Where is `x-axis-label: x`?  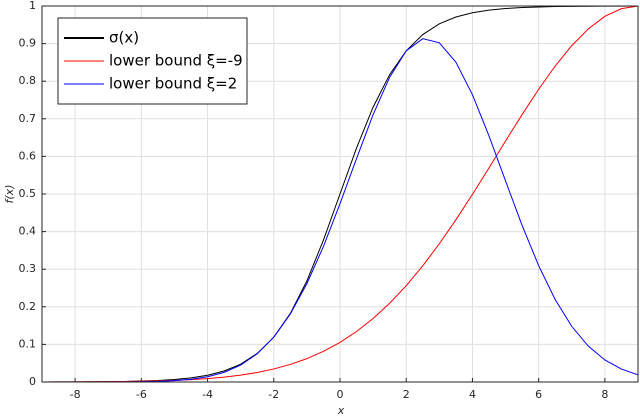
x-axis-label: x is located at coordinates (341, 410).